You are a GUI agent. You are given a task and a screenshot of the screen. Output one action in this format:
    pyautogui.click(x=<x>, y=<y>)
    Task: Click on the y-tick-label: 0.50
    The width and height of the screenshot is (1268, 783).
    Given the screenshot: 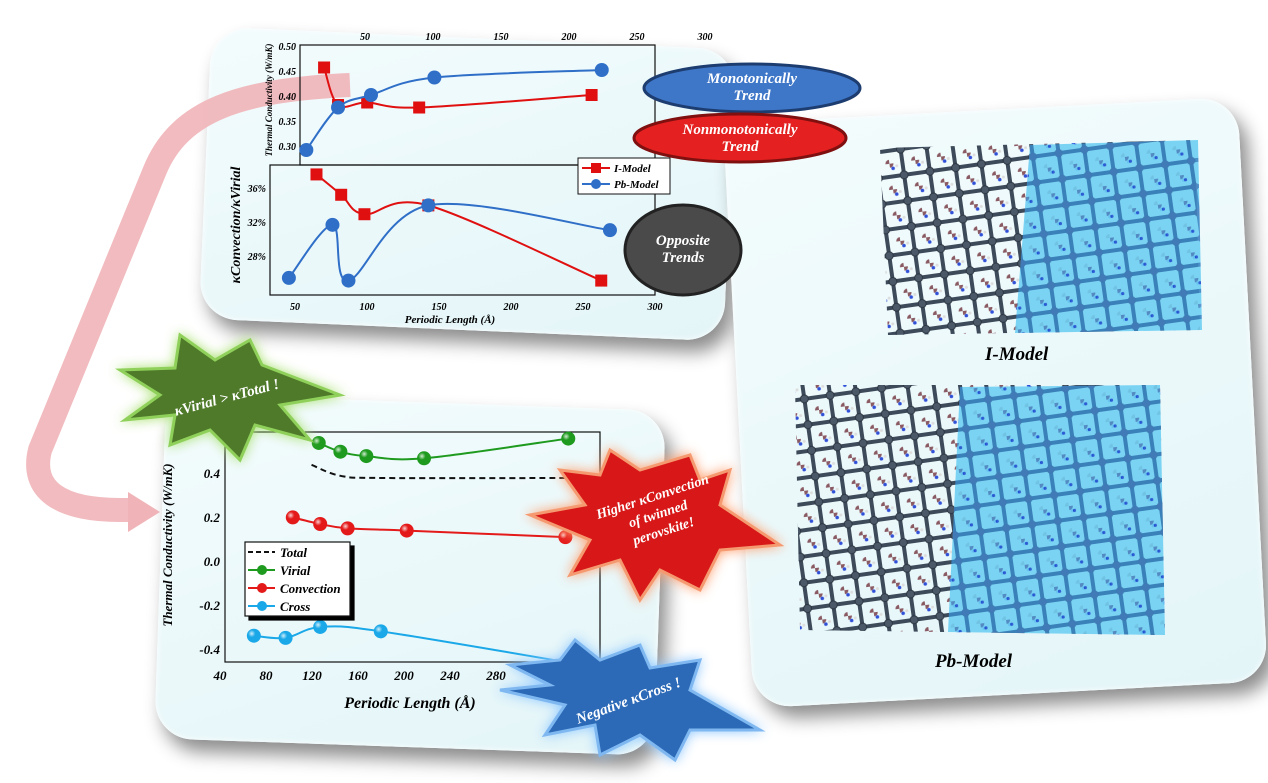 What is the action you would take?
    pyautogui.click(x=288, y=47)
    